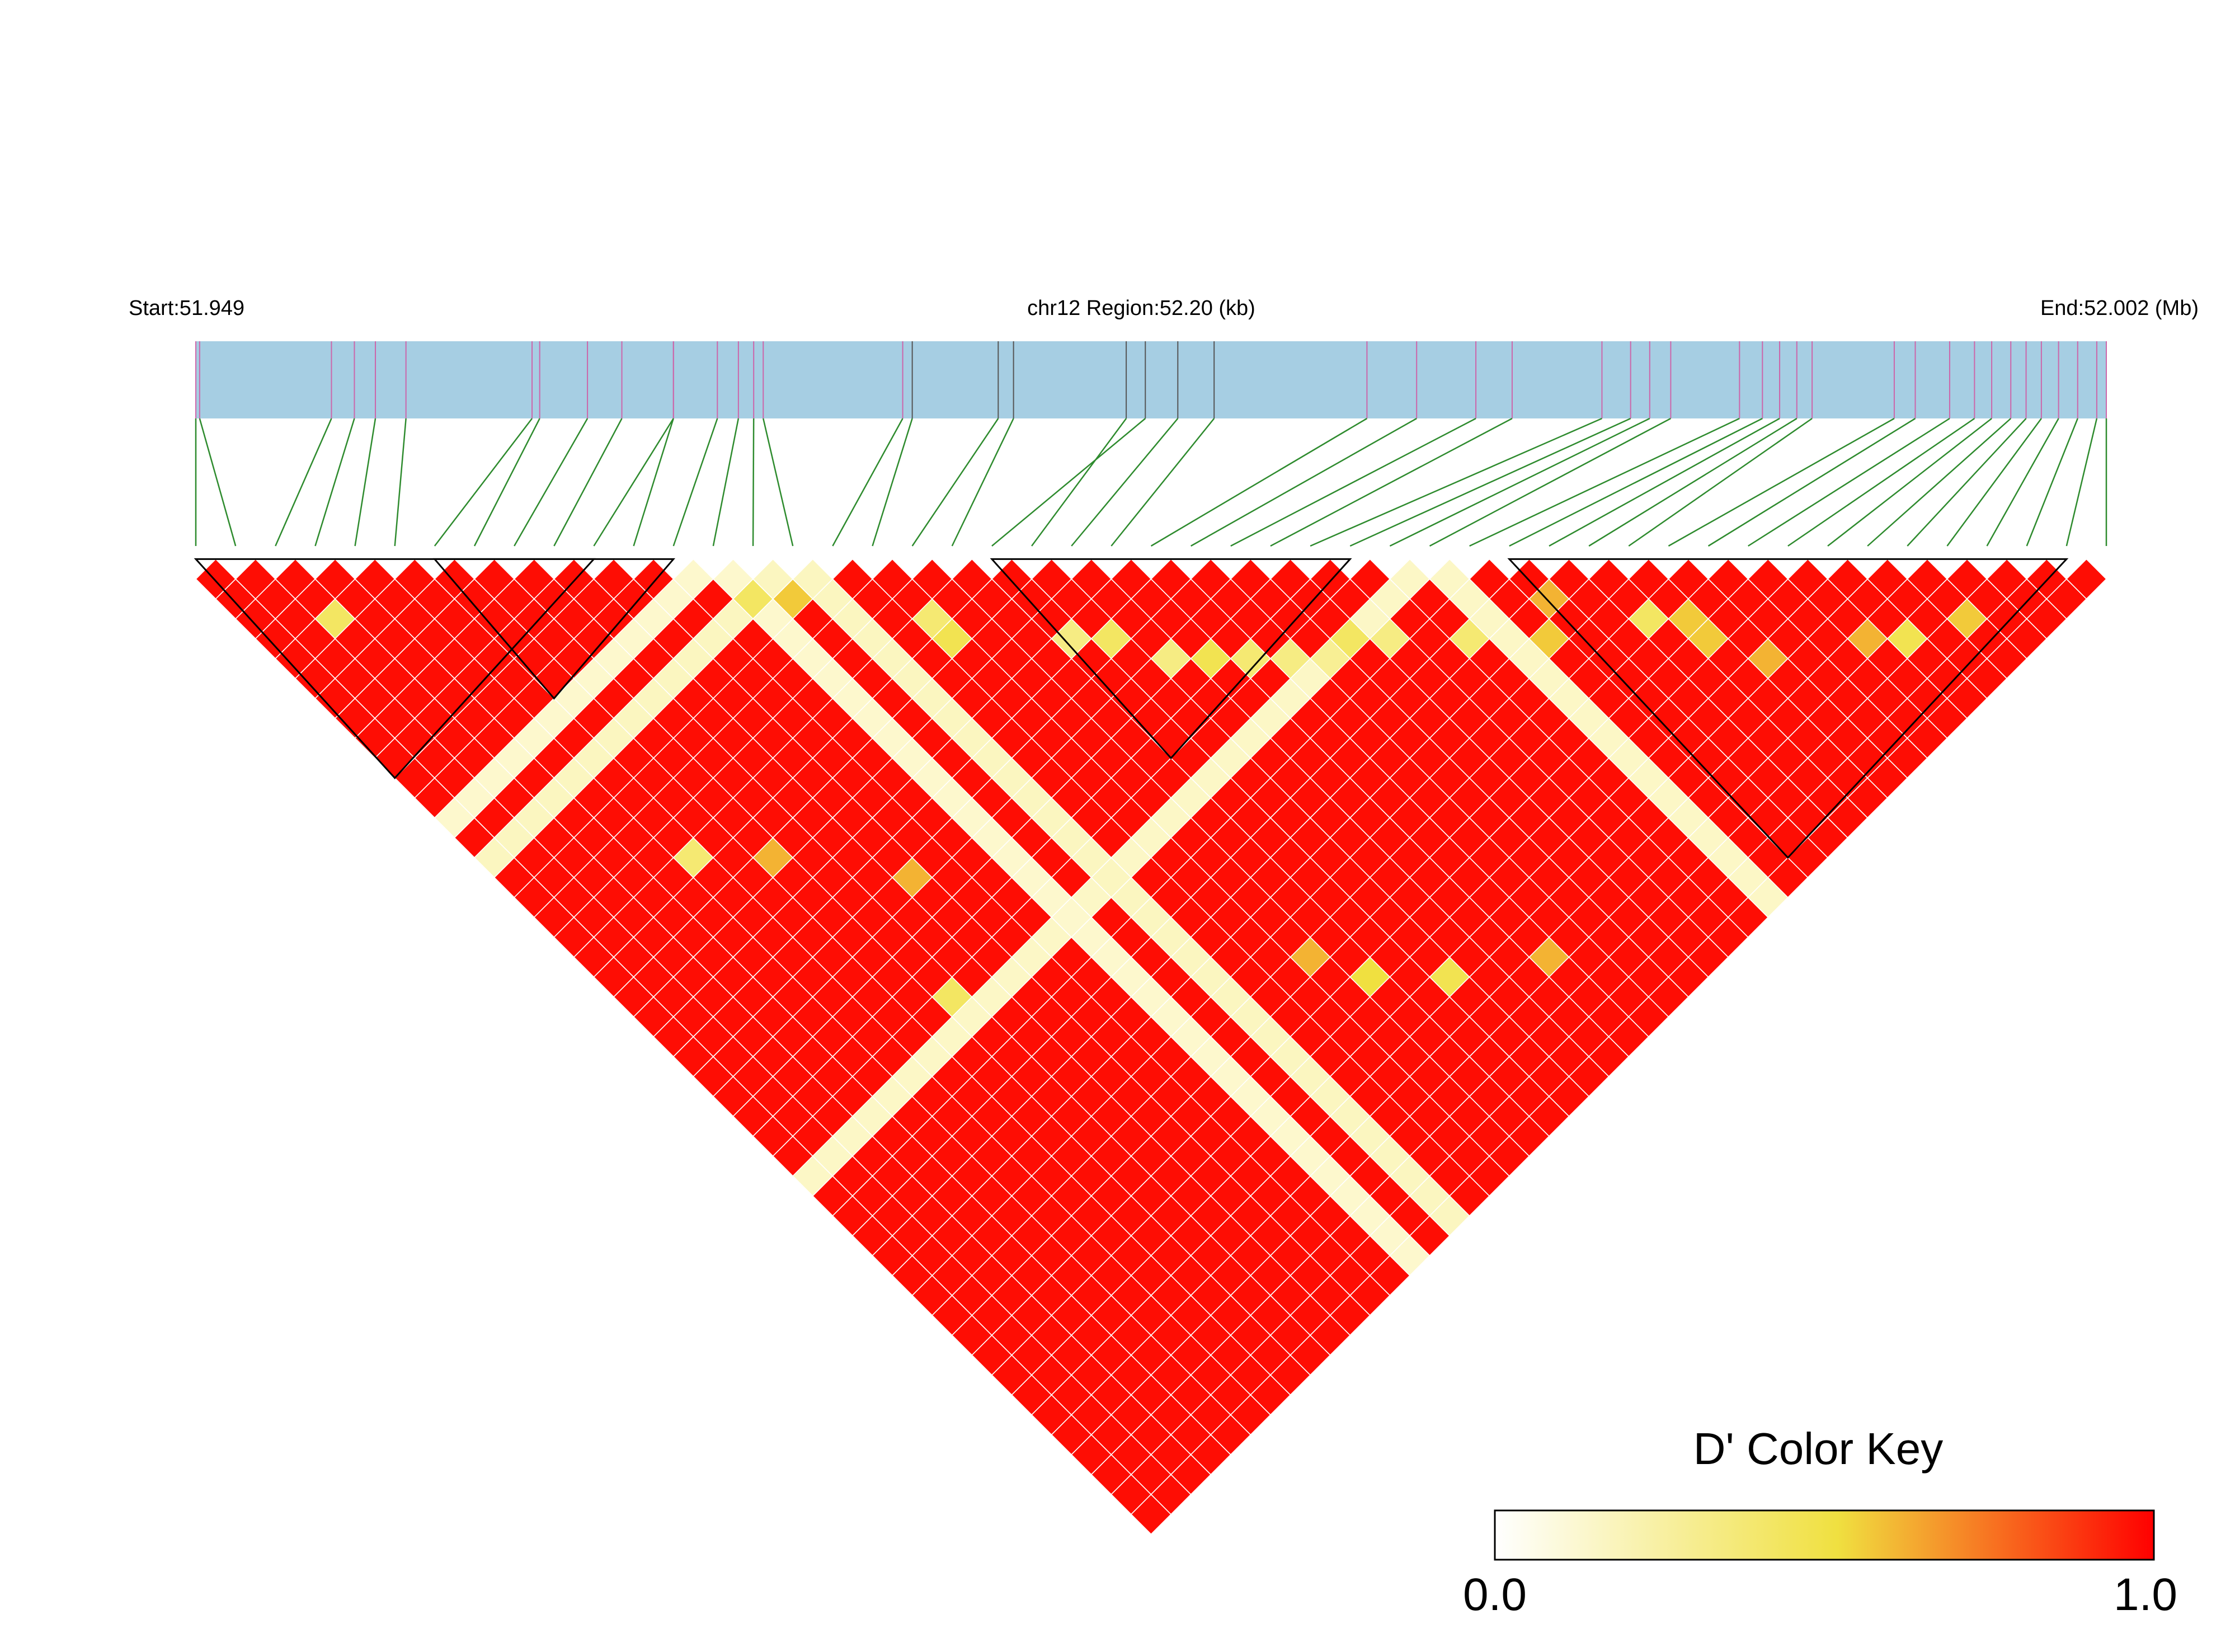 This screenshot has width=2235, height=1652. Describe the element at coordinates (1495, 1595) in the screenshot. I see `color-key-min-label: 0.0` at that location.